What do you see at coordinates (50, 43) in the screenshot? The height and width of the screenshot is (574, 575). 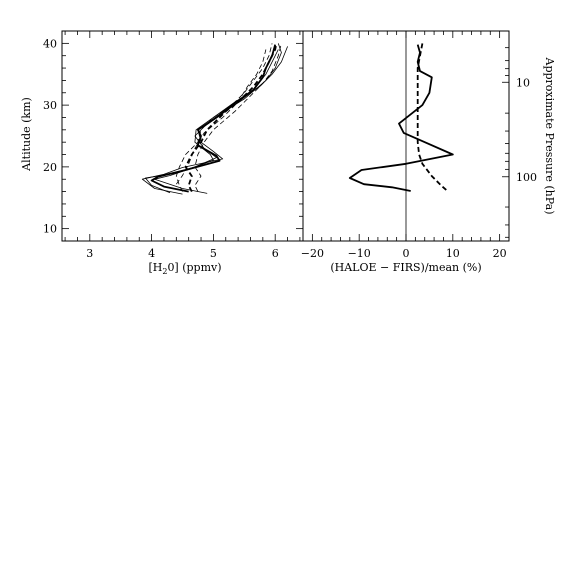 I see `y-tick-label: 40` at bounding box center [50, 43].